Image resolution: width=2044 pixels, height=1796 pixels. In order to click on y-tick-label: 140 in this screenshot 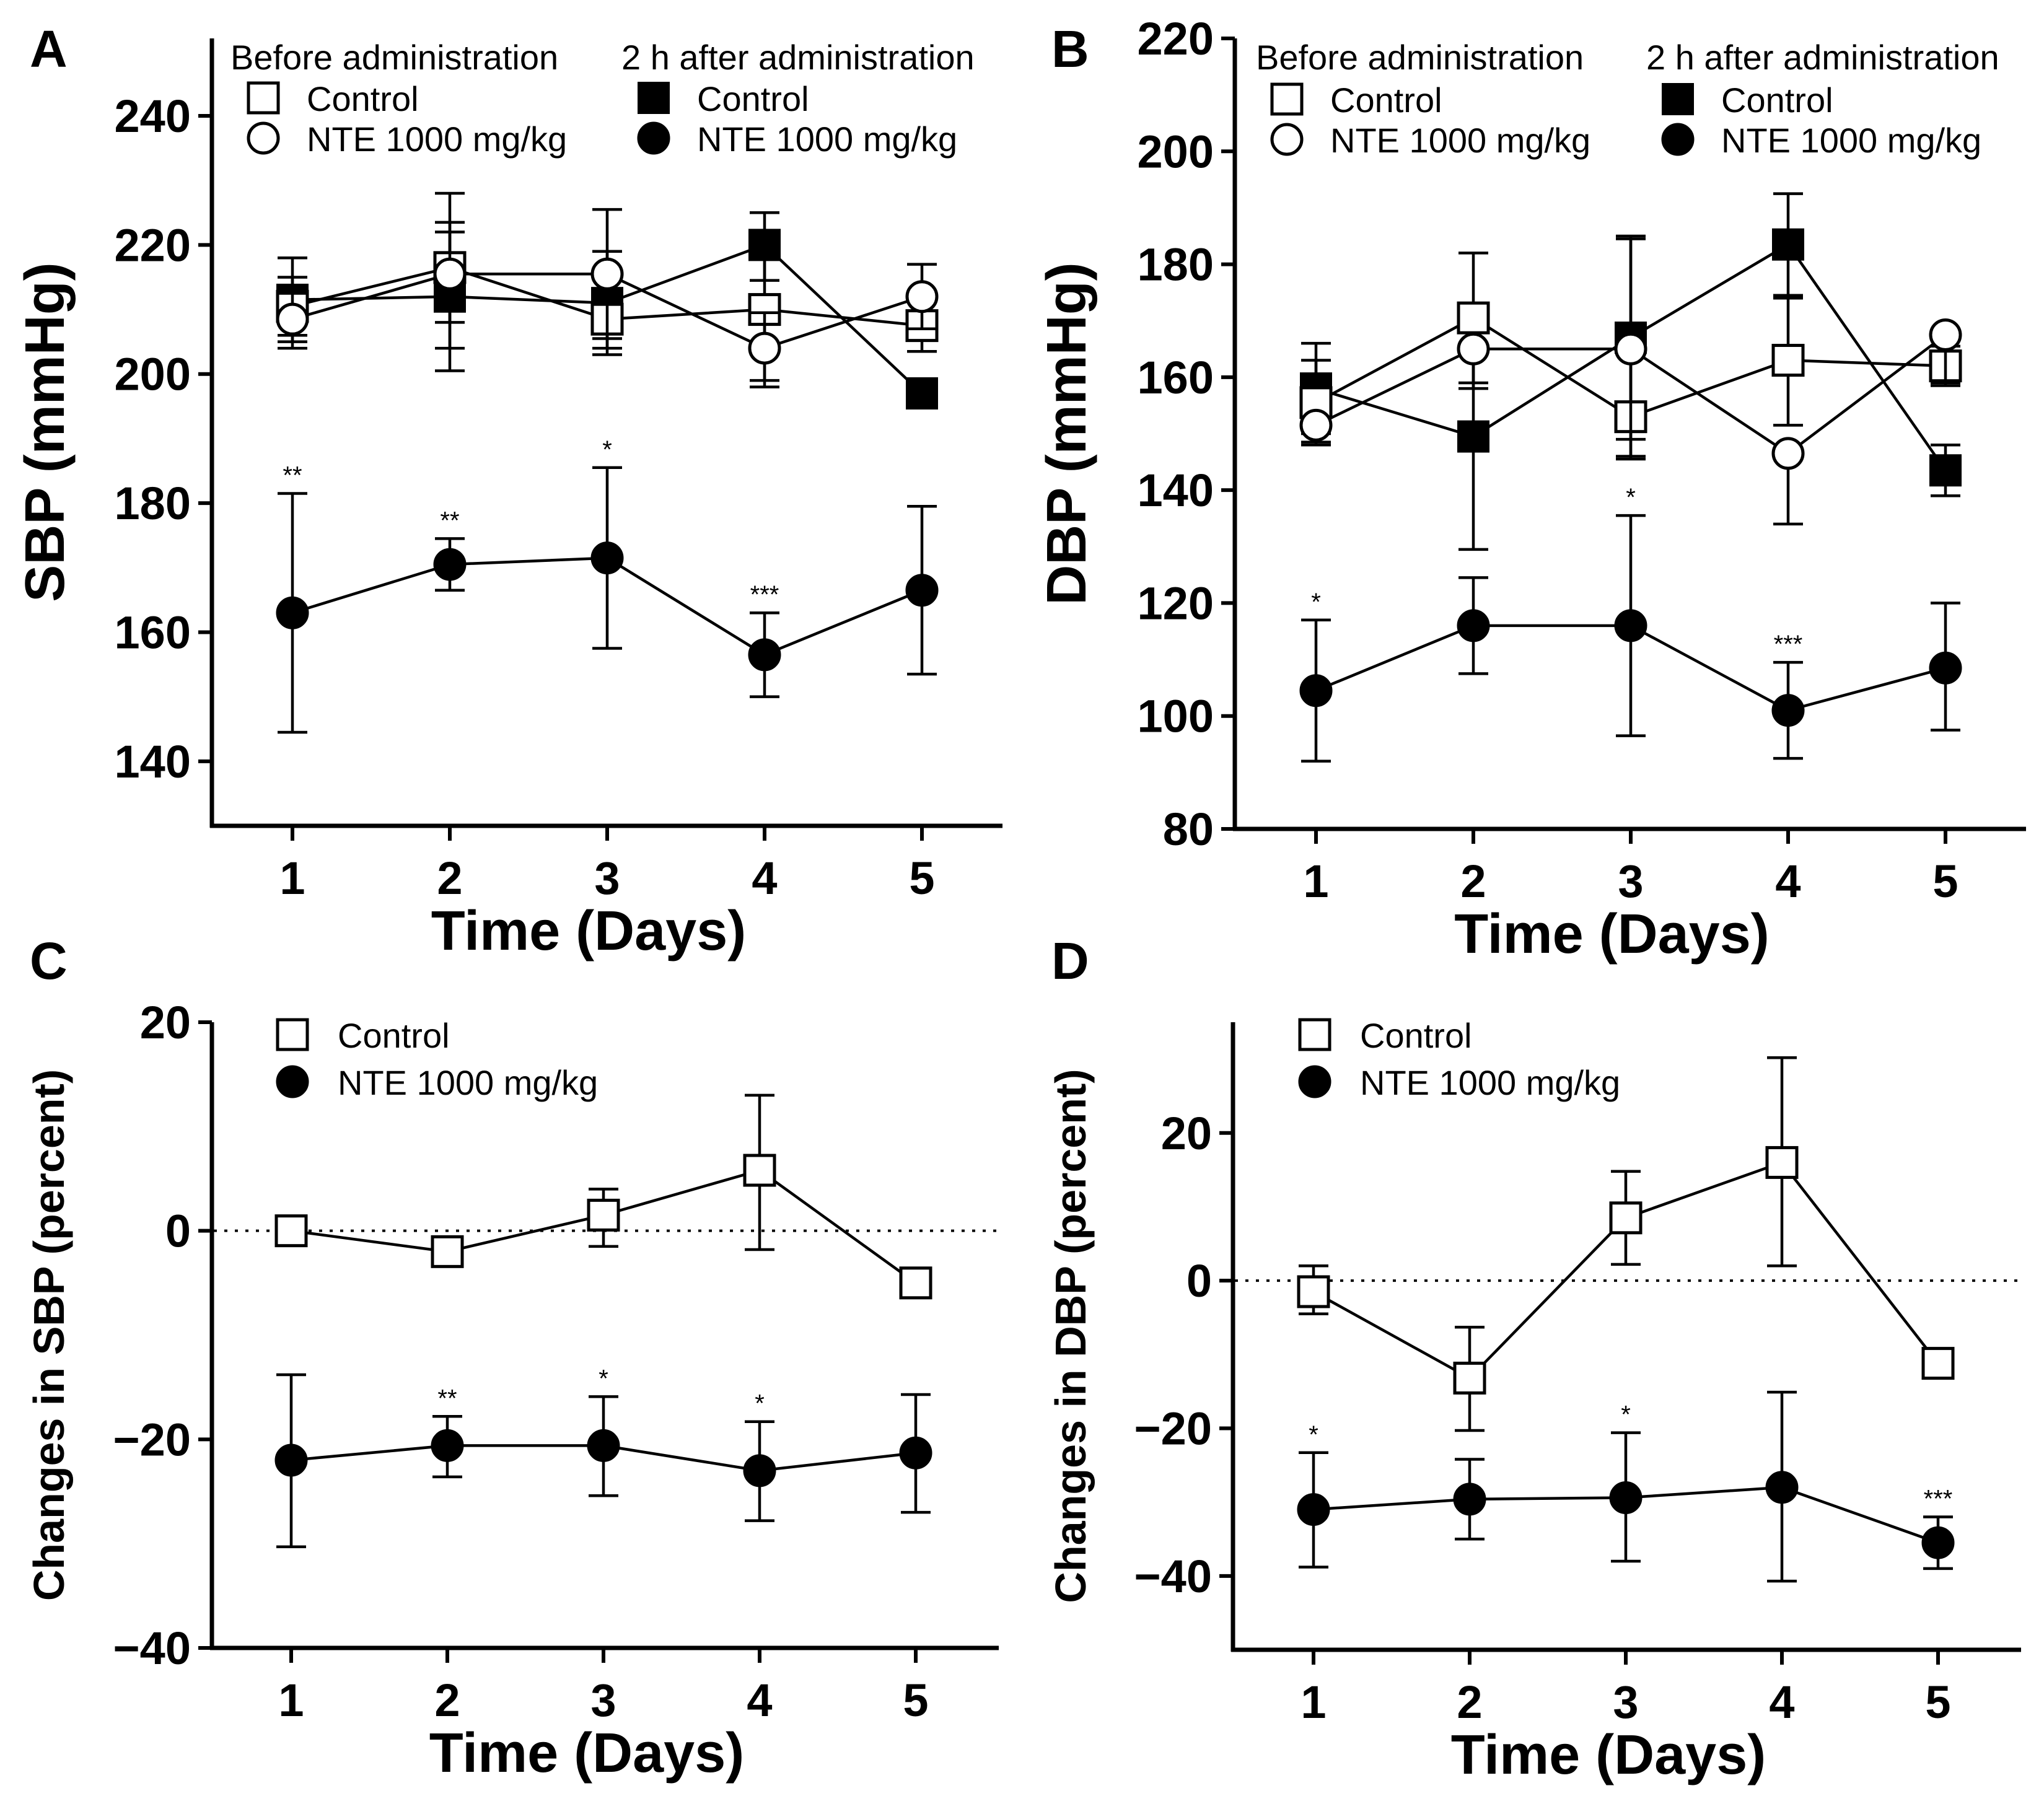, I will do `click(153, 761)`.